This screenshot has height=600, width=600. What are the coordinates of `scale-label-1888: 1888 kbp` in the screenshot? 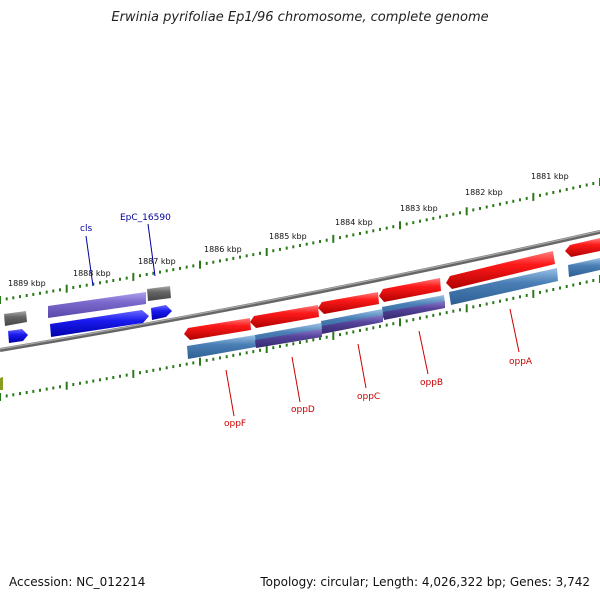 It's located at (92, 273).